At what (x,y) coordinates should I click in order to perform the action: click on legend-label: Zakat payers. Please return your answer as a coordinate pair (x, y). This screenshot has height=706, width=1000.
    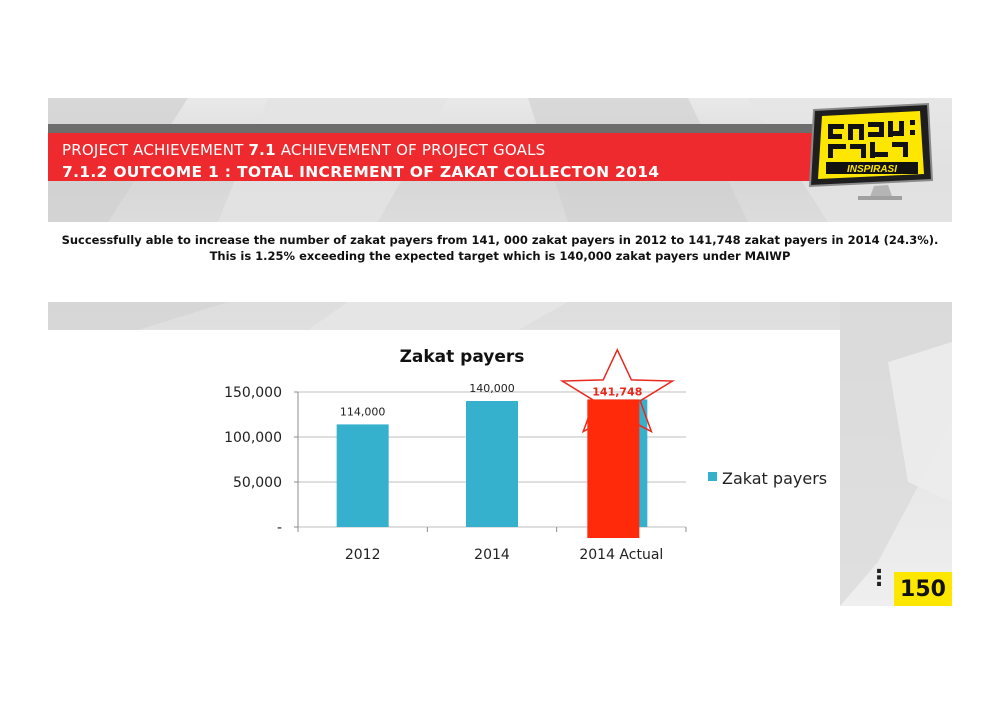
    Looking at the image, I should click on (774, 478).